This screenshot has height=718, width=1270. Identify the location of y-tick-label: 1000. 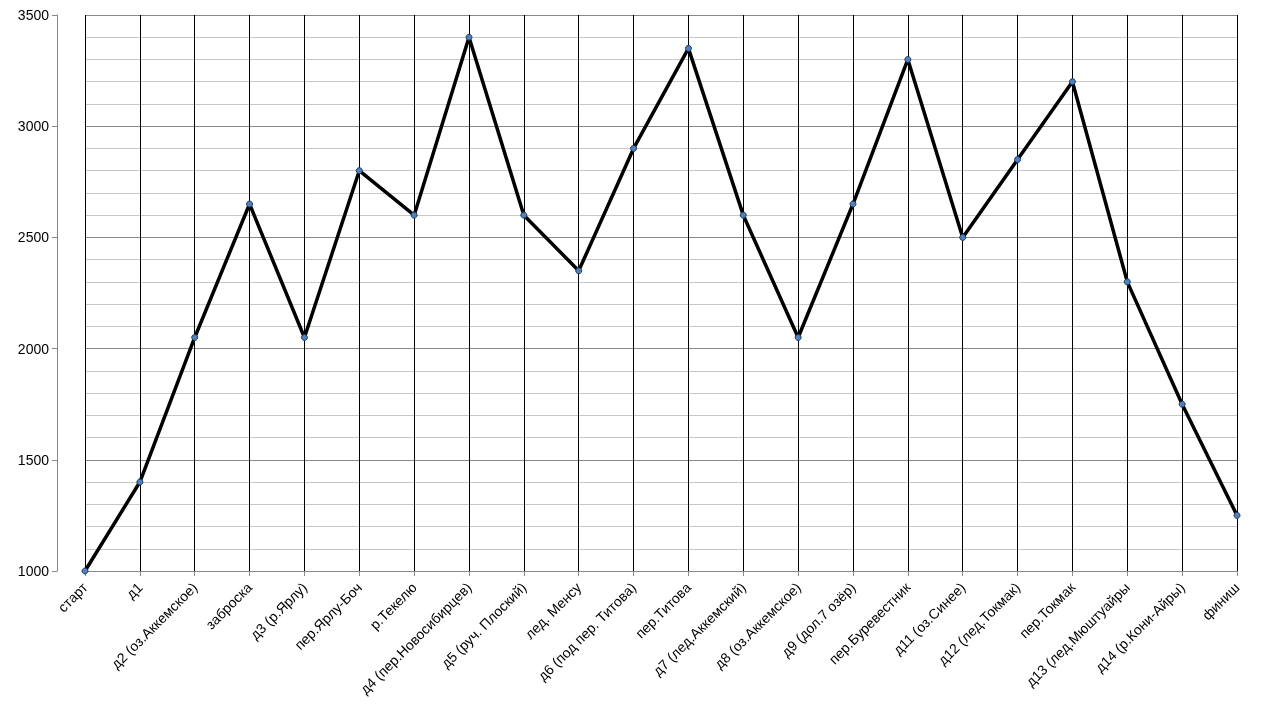
(33, 571).